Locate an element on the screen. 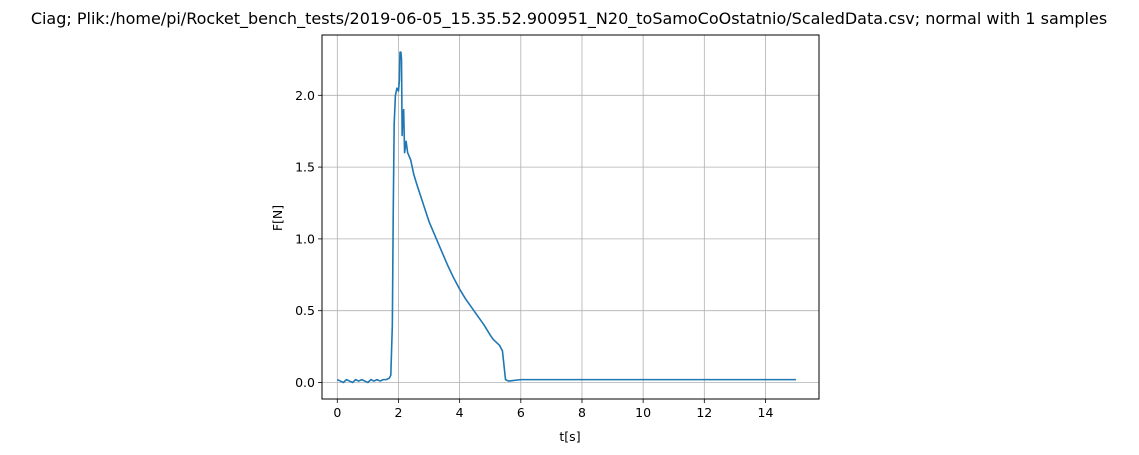 The image size is (1139, 455). y-tick-label: 2.0 is located at coordinates (305, 95).